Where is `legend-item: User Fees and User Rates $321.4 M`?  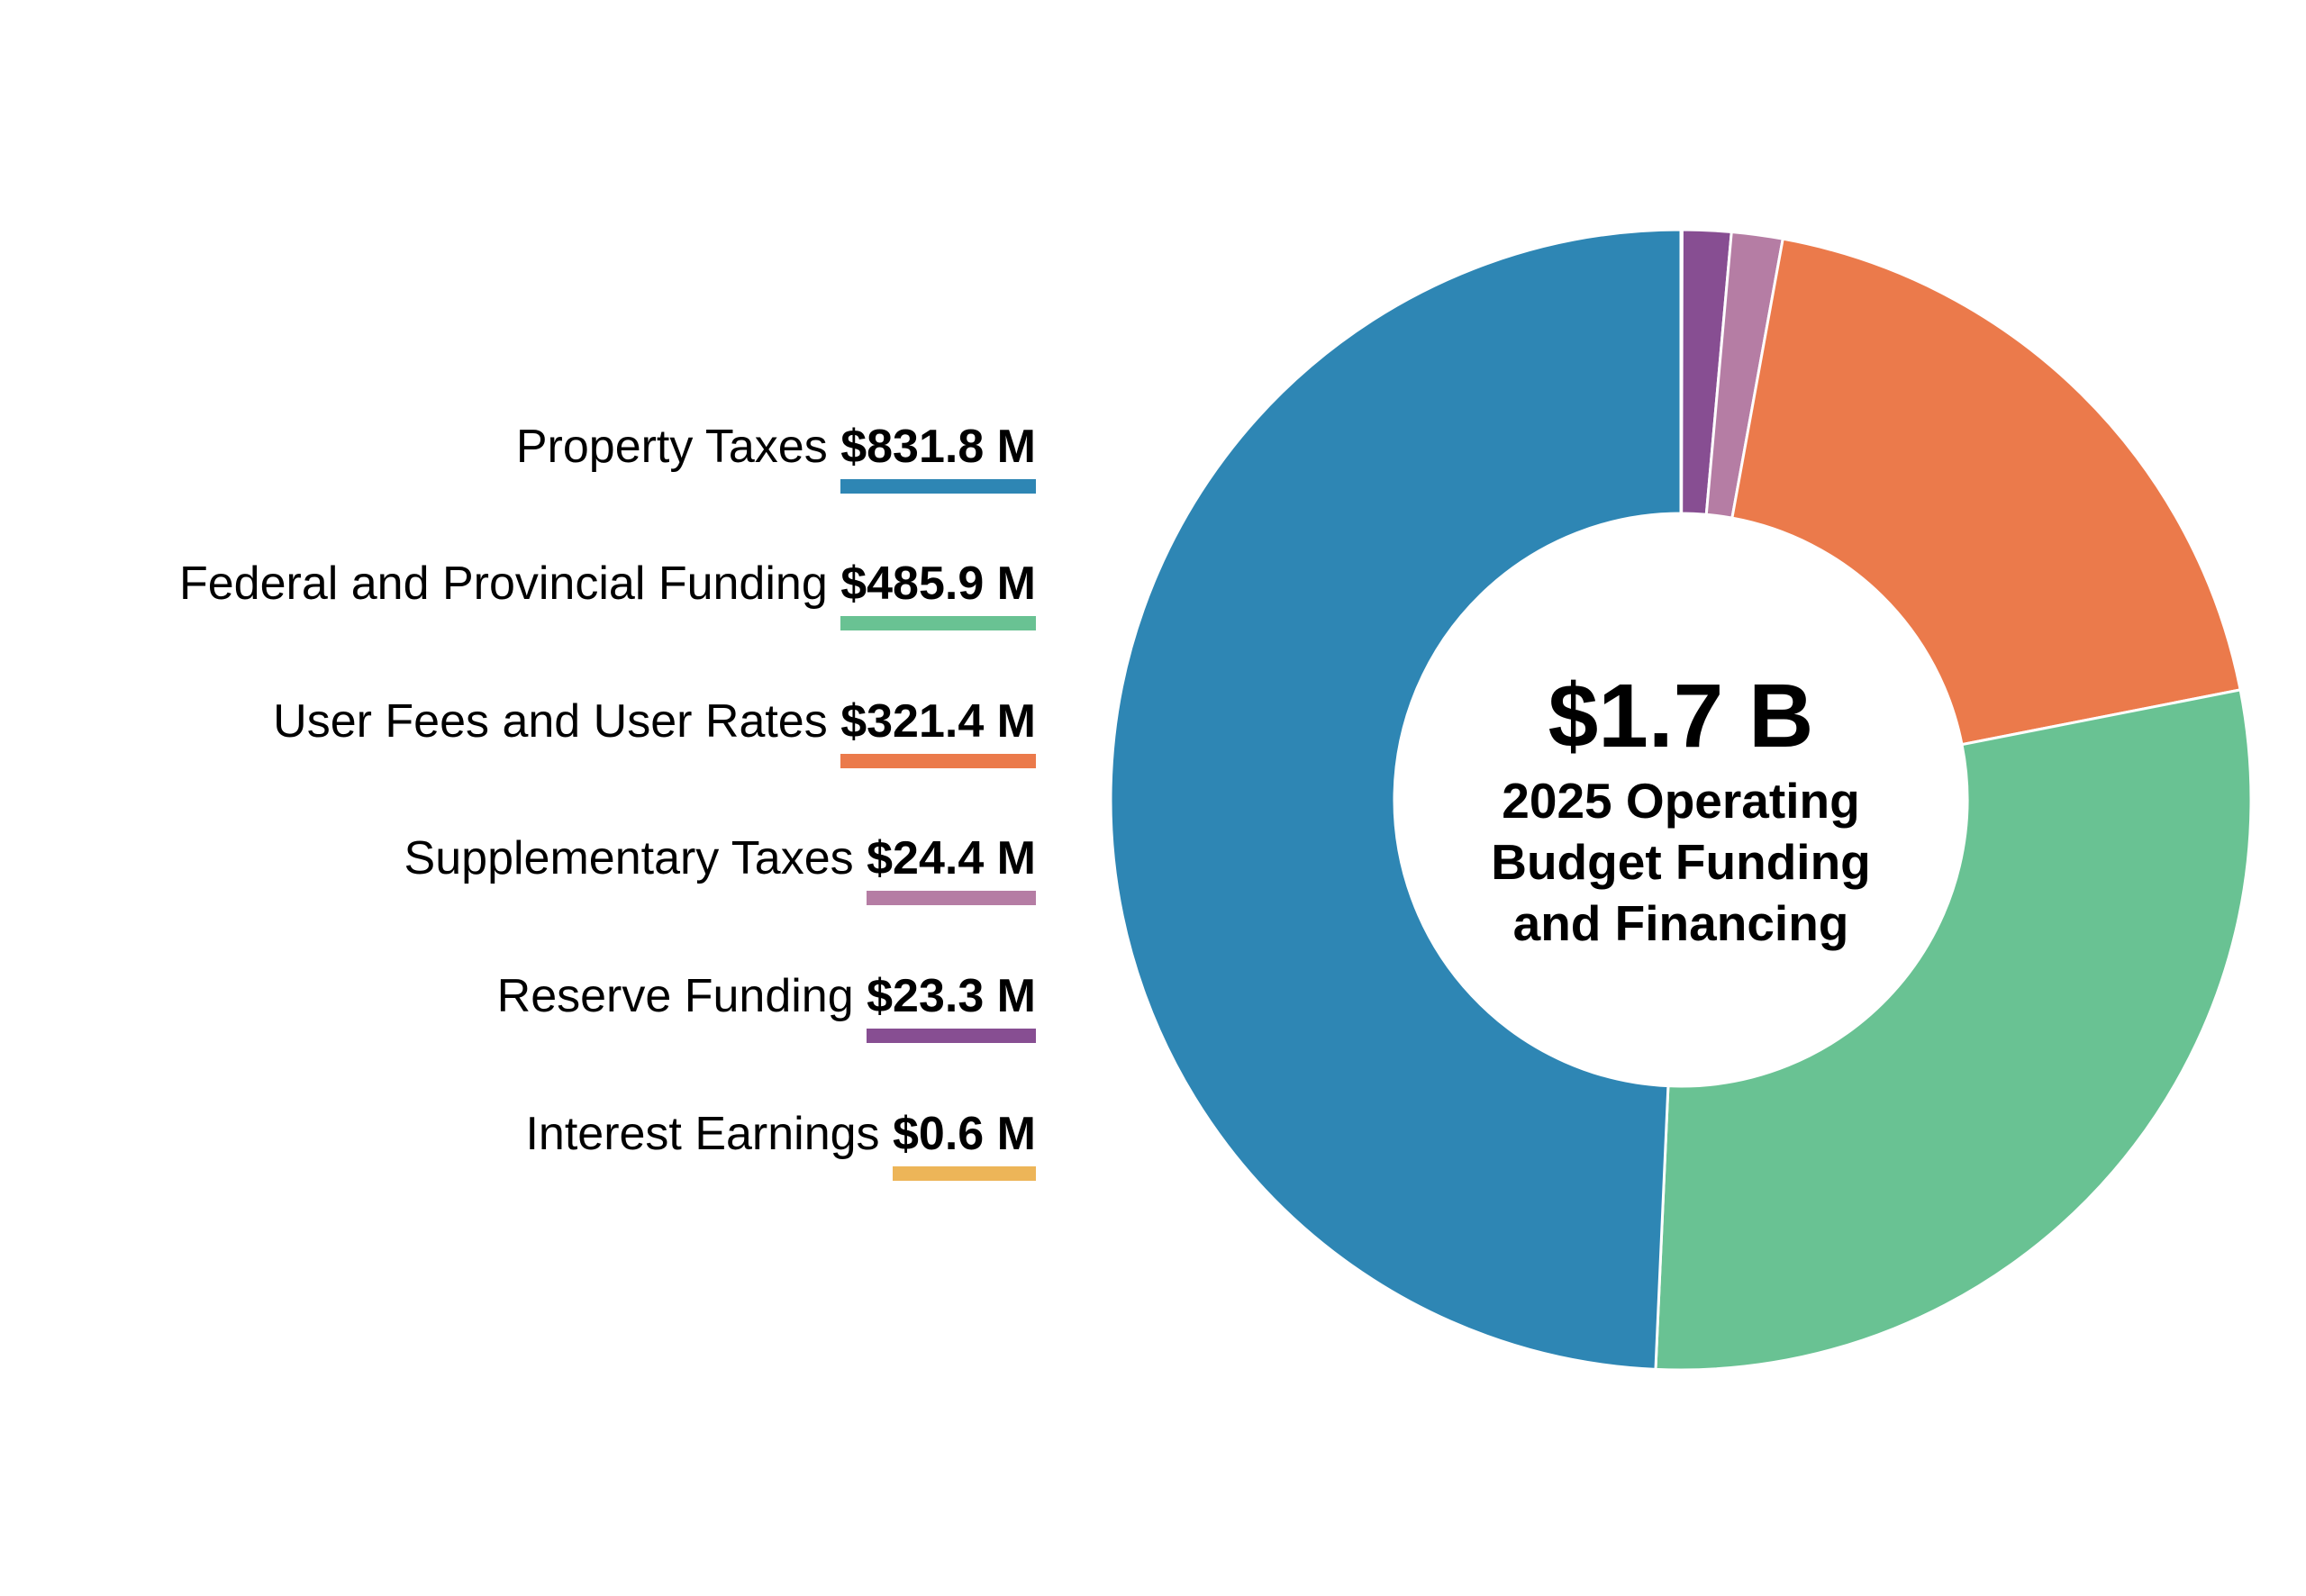
legend-item: User Fees and User Rates $321.4 M is located at coordinates (654, 731).